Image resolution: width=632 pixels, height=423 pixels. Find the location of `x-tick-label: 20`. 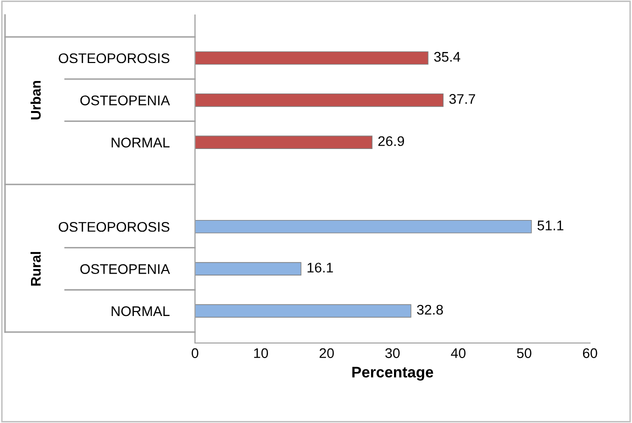

x-tick-label: 20 is located at coordinates (327, 353).